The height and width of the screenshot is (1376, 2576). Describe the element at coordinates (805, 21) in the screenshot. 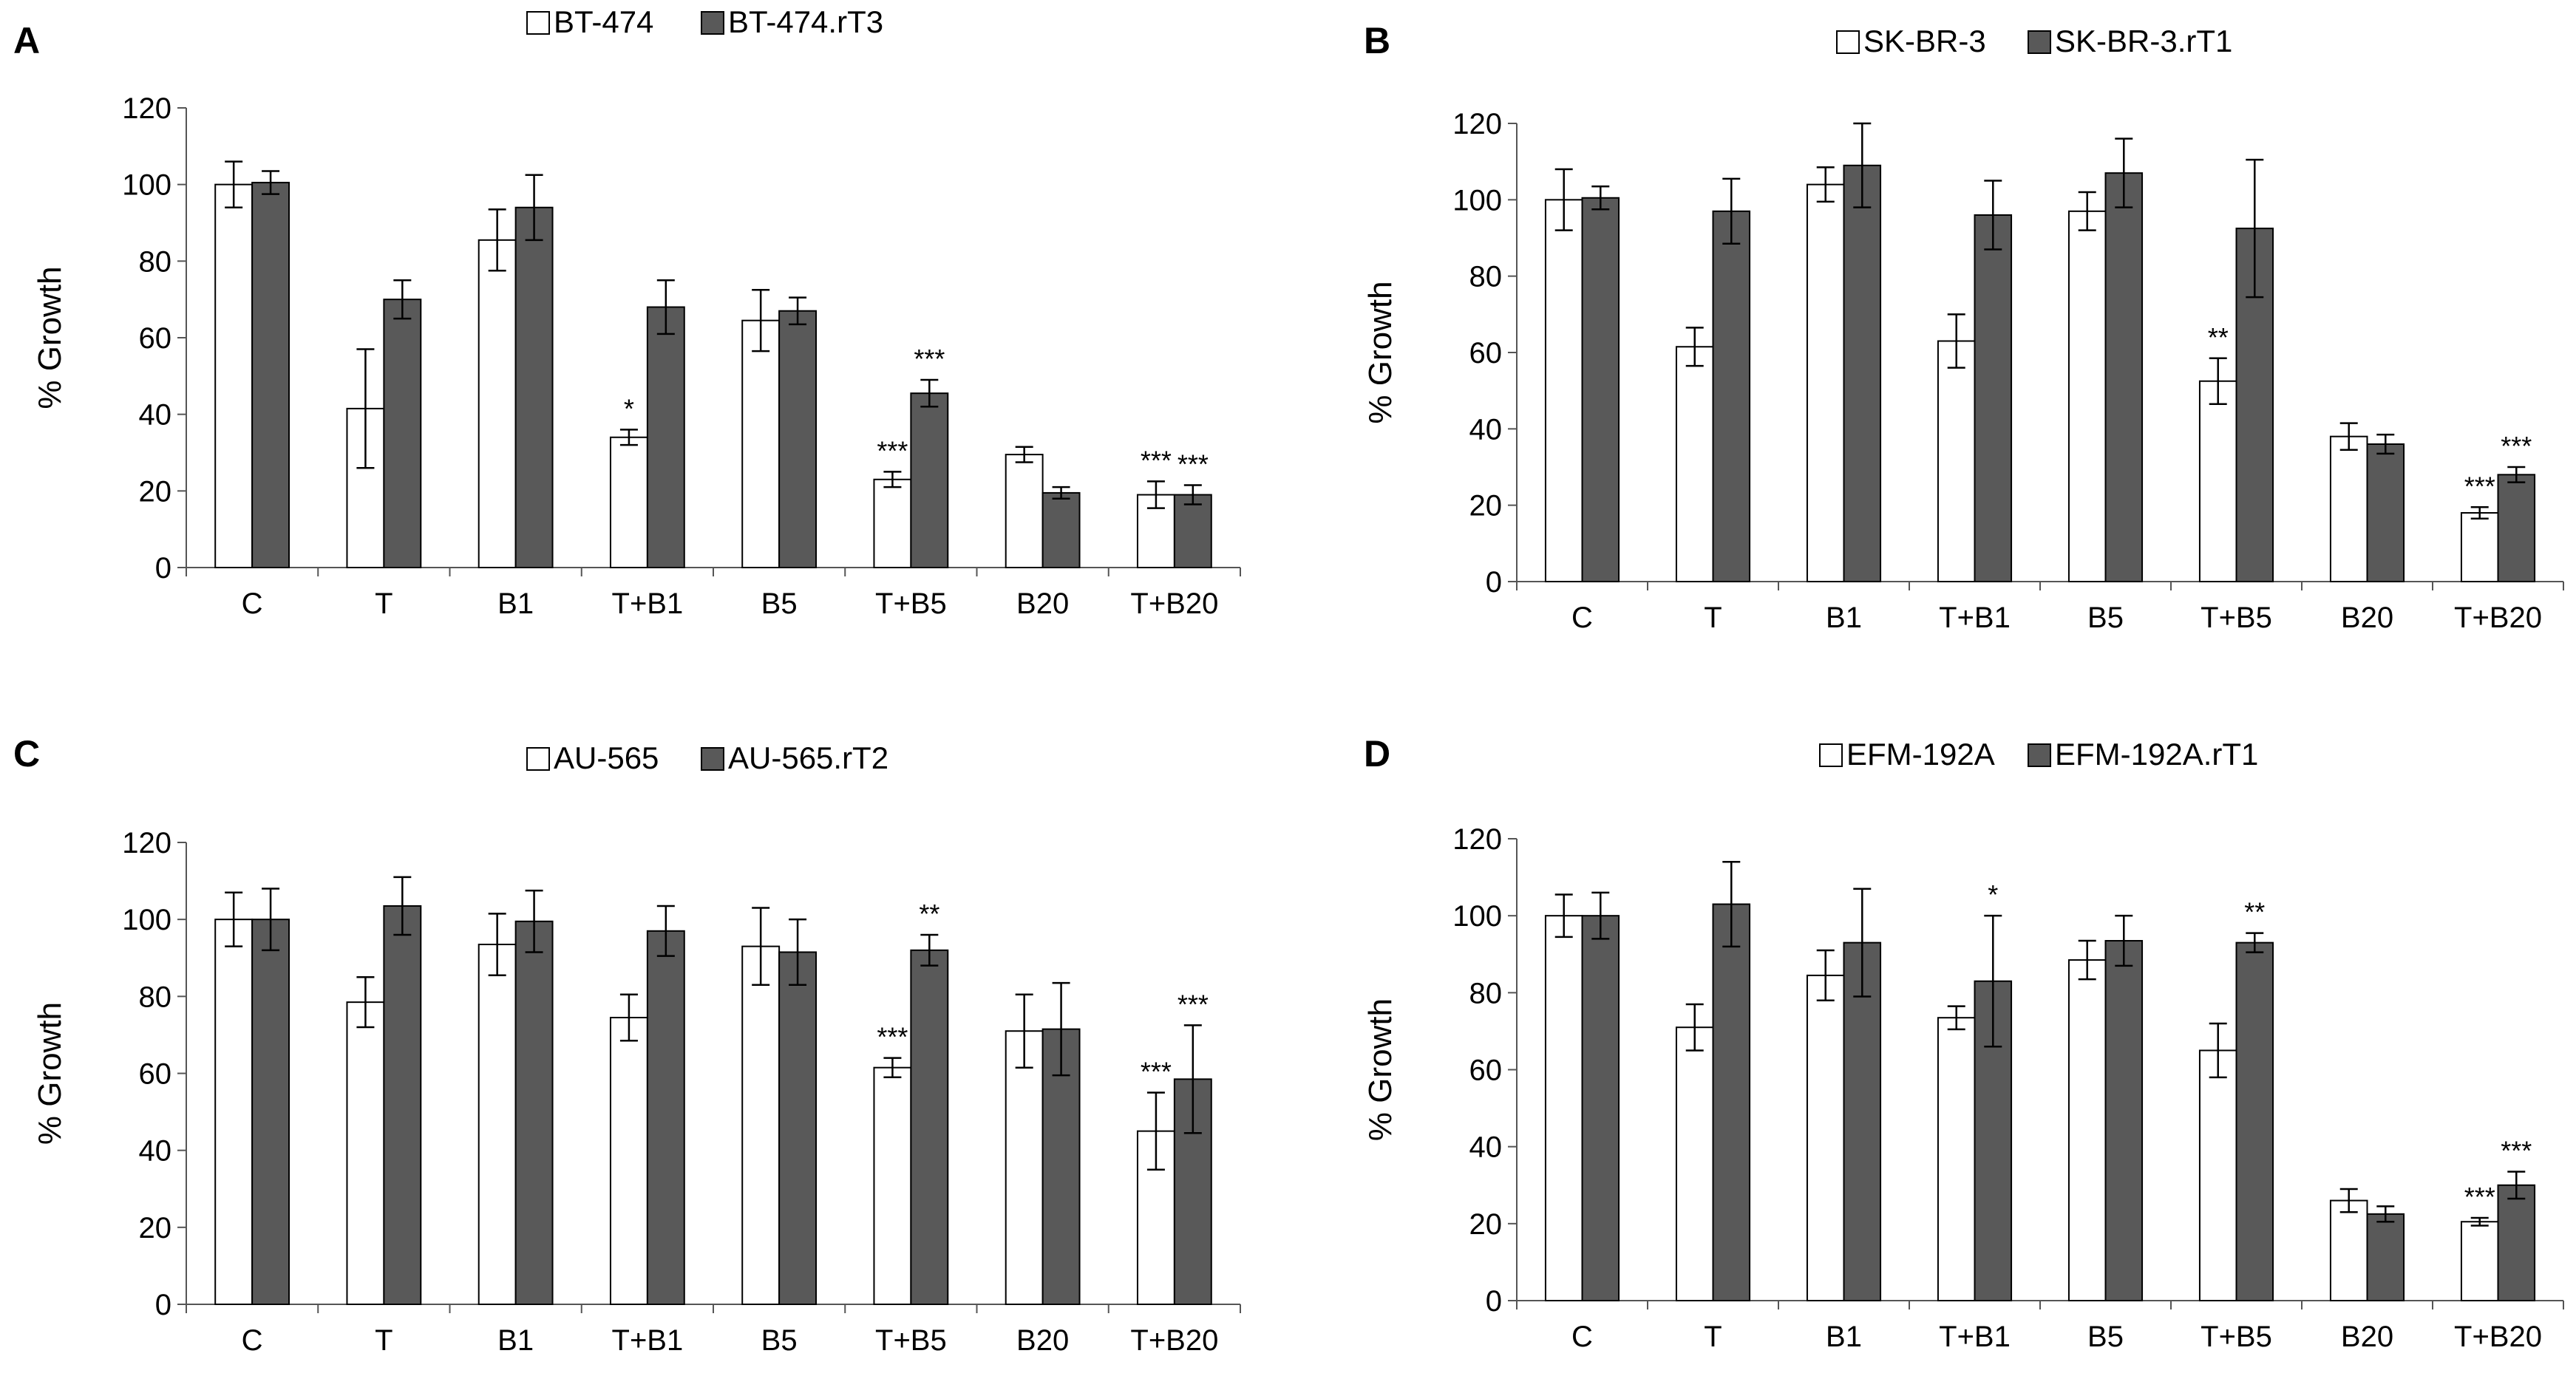

I see `legend-label-resistant: BT-474.rT3` at that location.